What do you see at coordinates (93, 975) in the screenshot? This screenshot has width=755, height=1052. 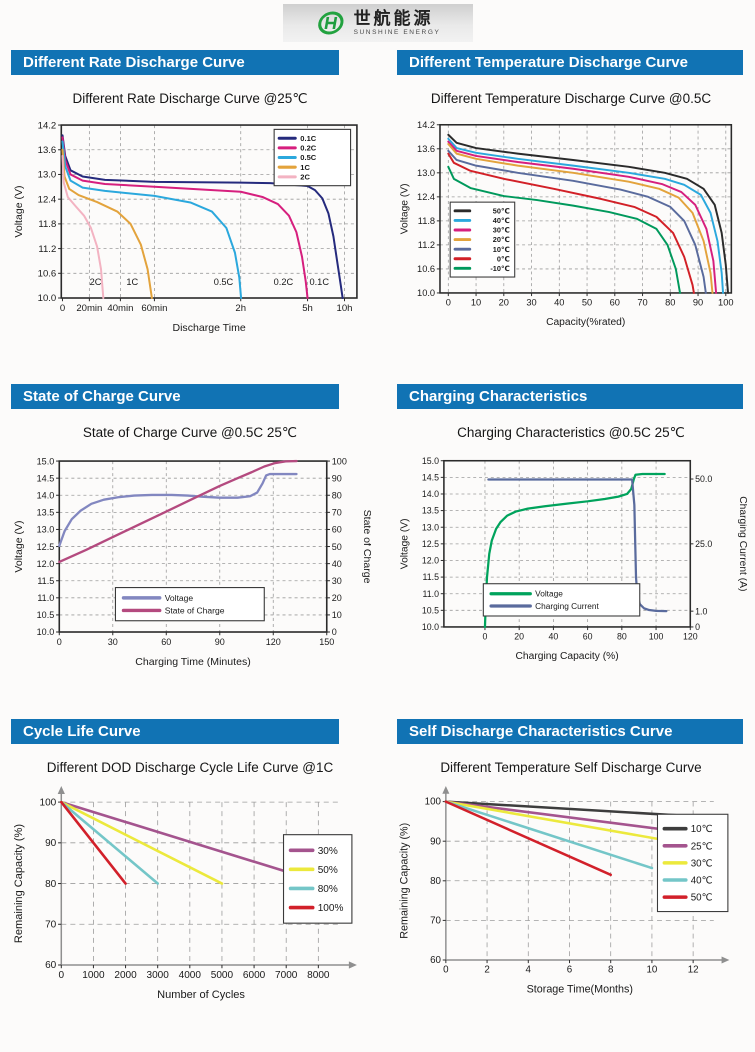 I see `svg-text: 1000` at bounding box center [93, 975].